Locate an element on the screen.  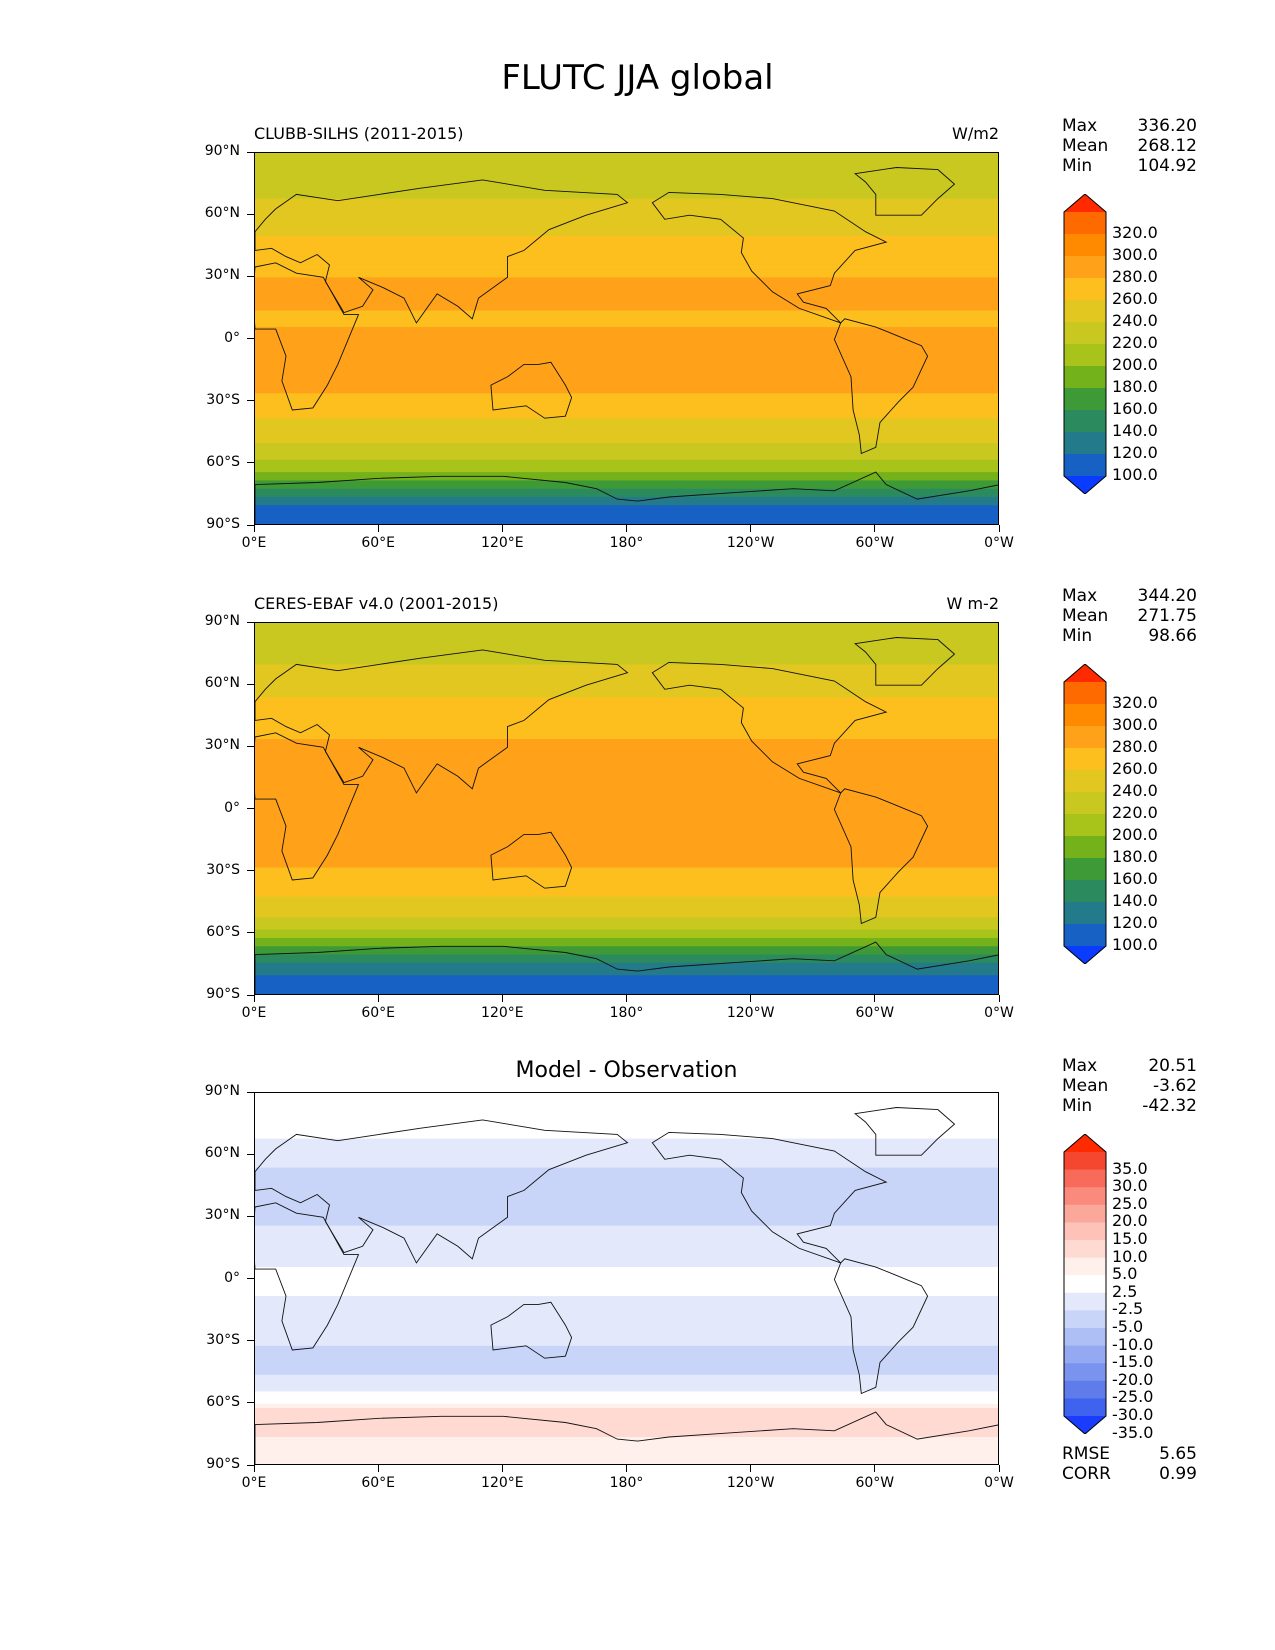
field-map is located at coordinates (626, 338).